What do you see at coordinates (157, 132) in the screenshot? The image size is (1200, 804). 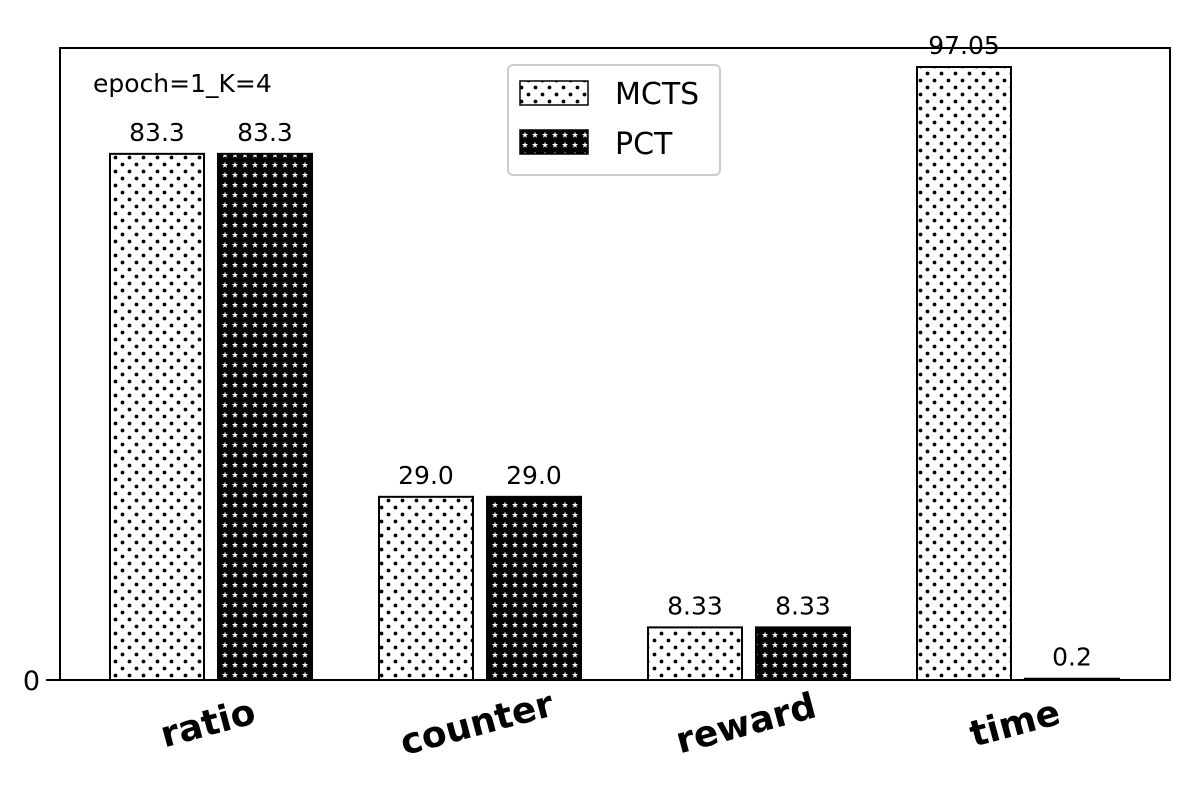 I see `bar-label-mcts-ratio: 83.3` at bounding box center [157, 132].